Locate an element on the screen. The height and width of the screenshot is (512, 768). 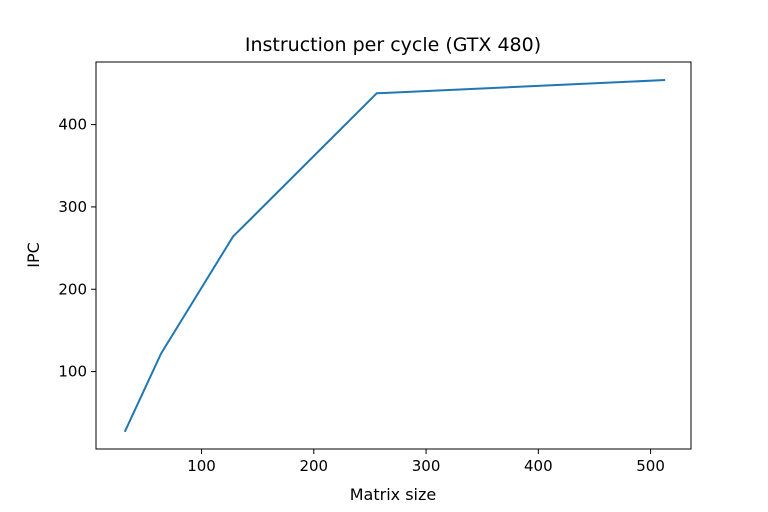
x-tick-label: 100 is located at coordinates (201, 466).